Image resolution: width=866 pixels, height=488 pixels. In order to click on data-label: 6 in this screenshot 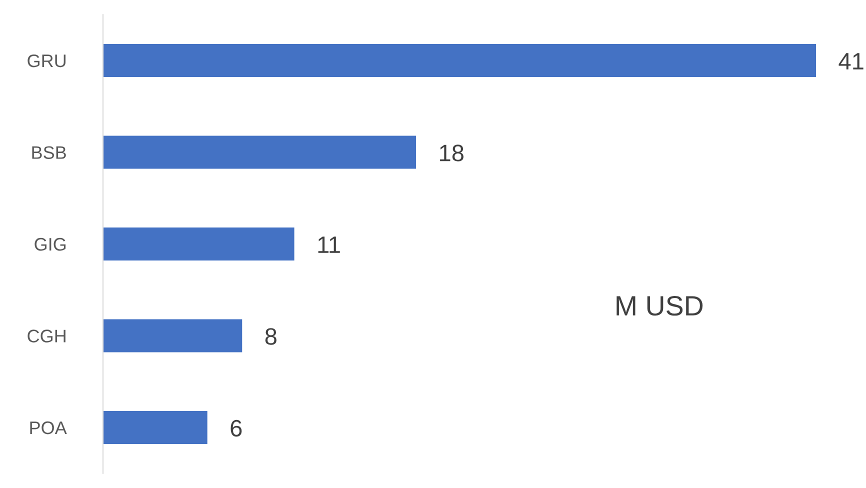, I will do `click(236, 428)`.